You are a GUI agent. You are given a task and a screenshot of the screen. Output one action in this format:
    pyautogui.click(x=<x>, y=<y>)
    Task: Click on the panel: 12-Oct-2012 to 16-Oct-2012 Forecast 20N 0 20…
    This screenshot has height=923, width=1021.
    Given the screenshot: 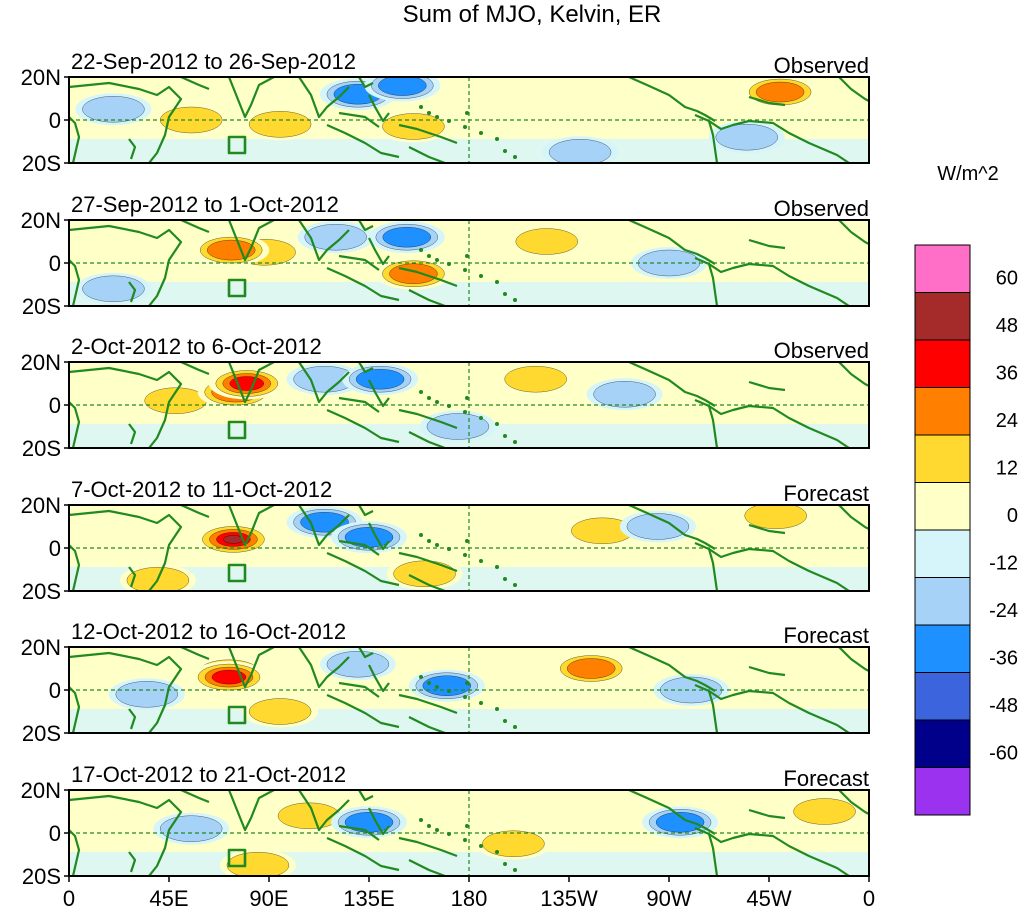 What is the action you would take?
    pyautogui.click(x=445, y=682)
    